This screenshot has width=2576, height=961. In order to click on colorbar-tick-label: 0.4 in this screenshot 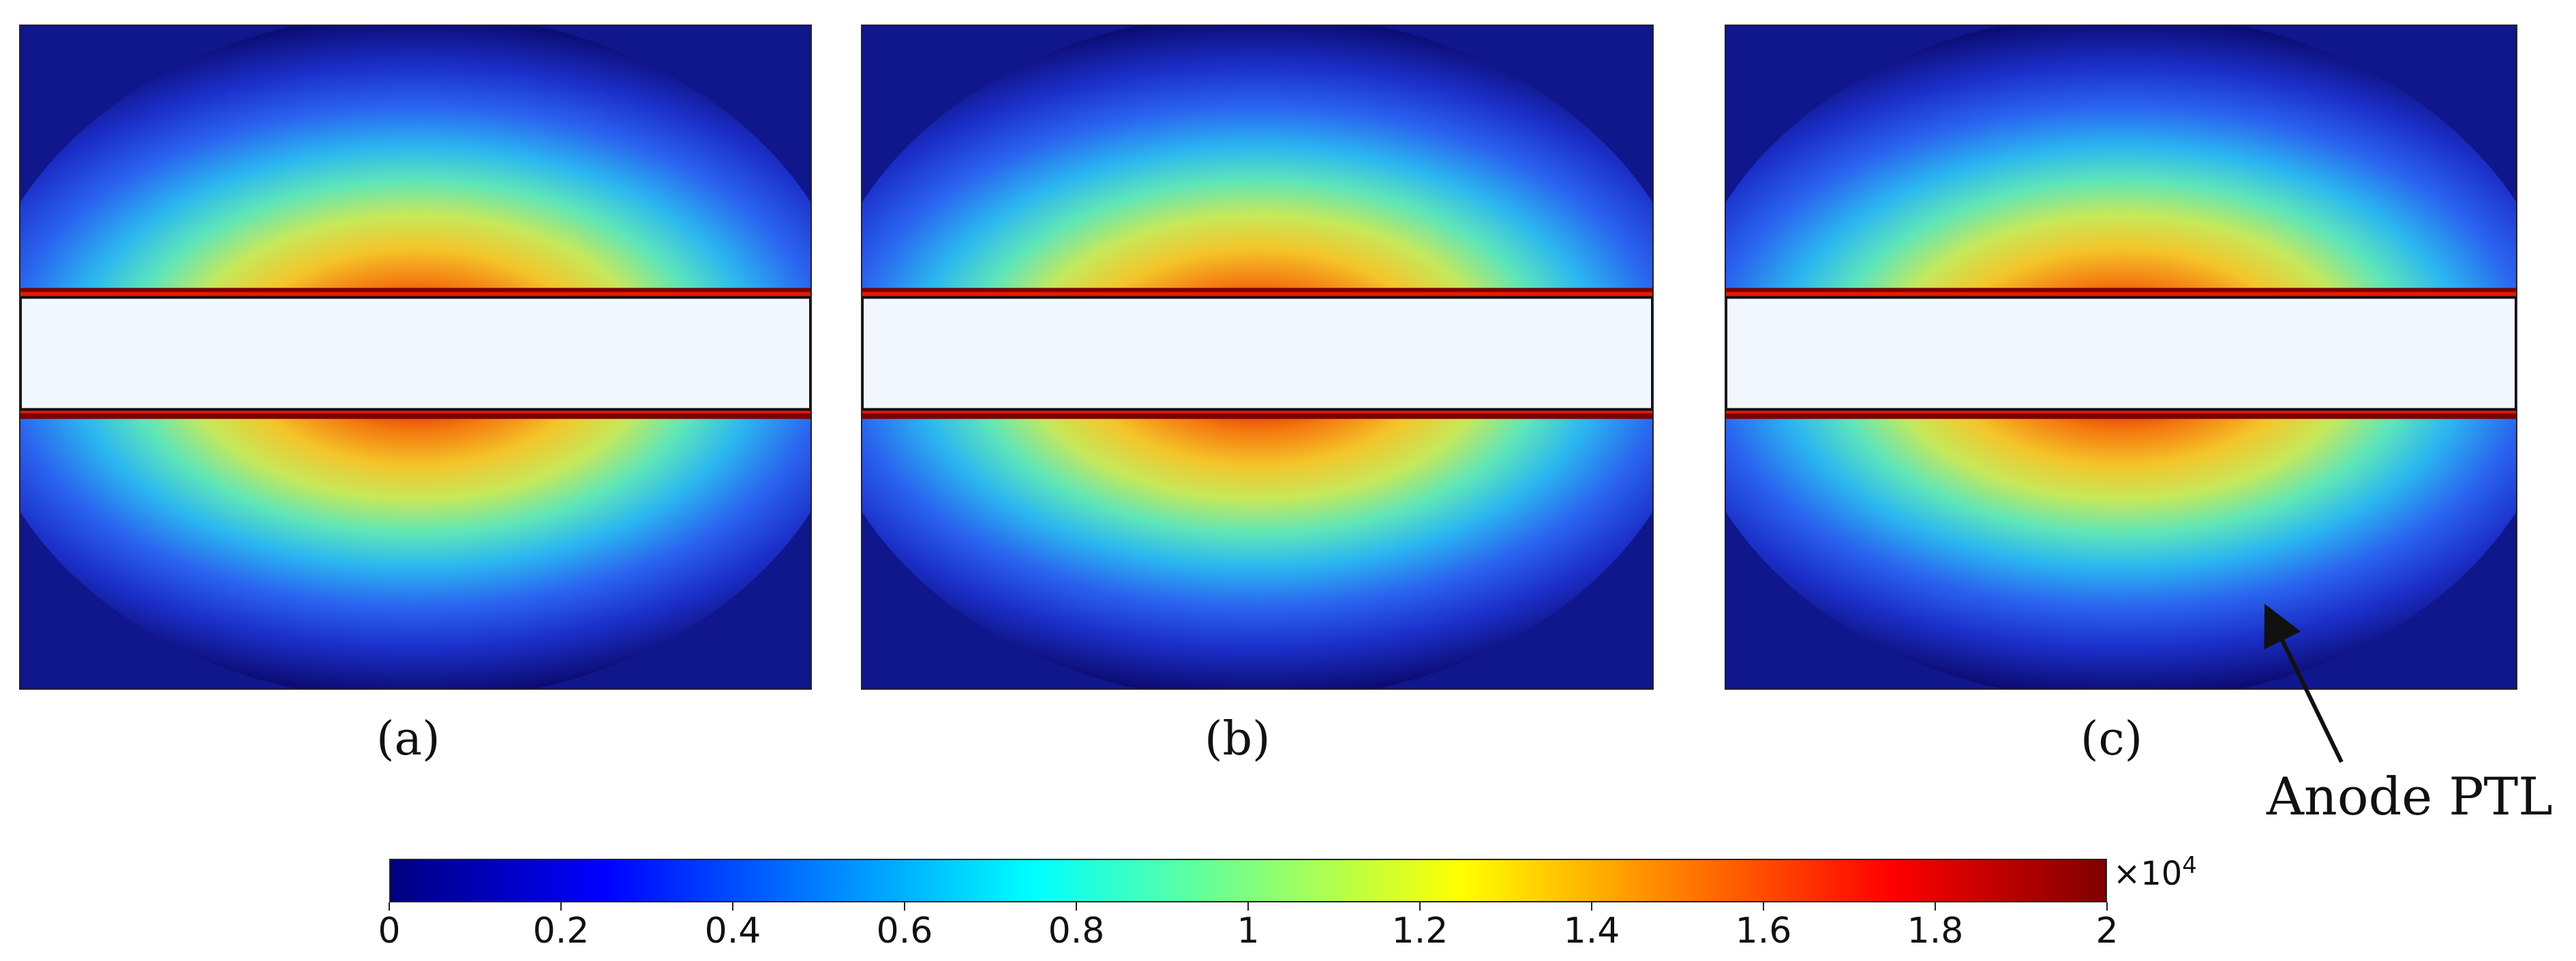, I will do `click(733, 931)`.